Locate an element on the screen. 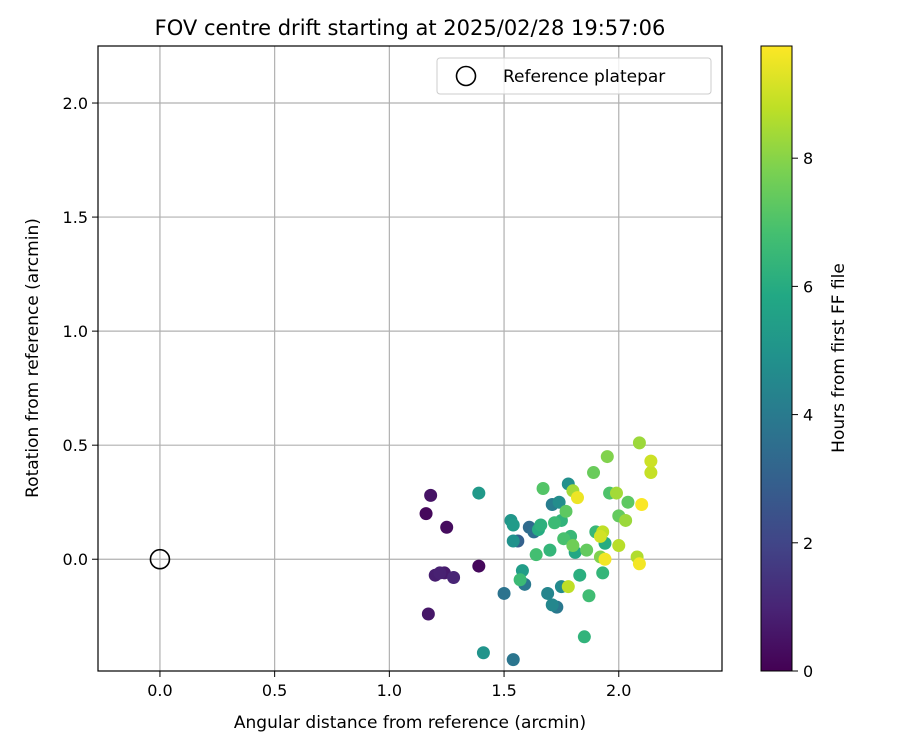 The image size is (900, 750). x-tick-label: 2.0 is located at coordinates (618, 690).